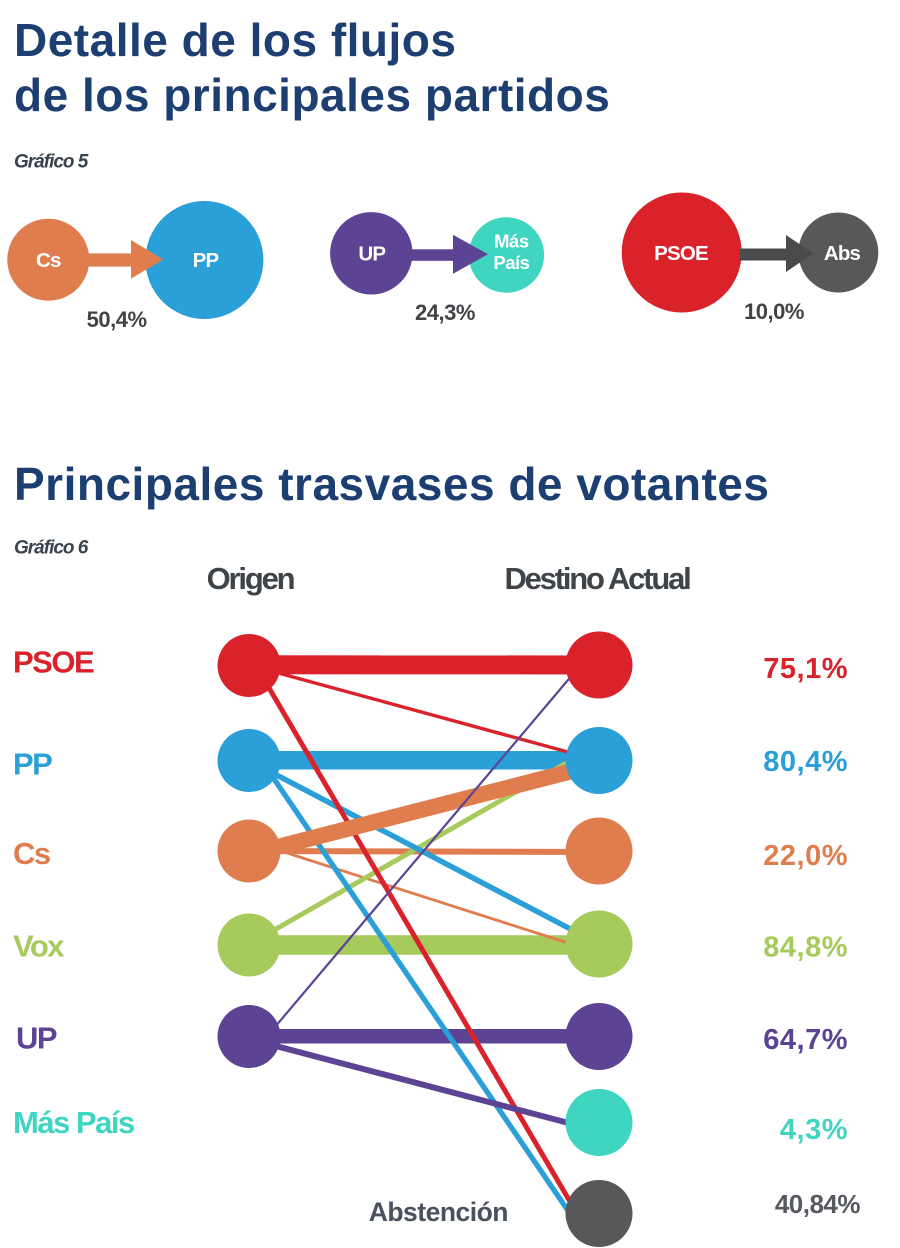 The height and width of the screenshot is (1248, 900). I want to click on svg-text: 40,84%, so click(818, 1204).